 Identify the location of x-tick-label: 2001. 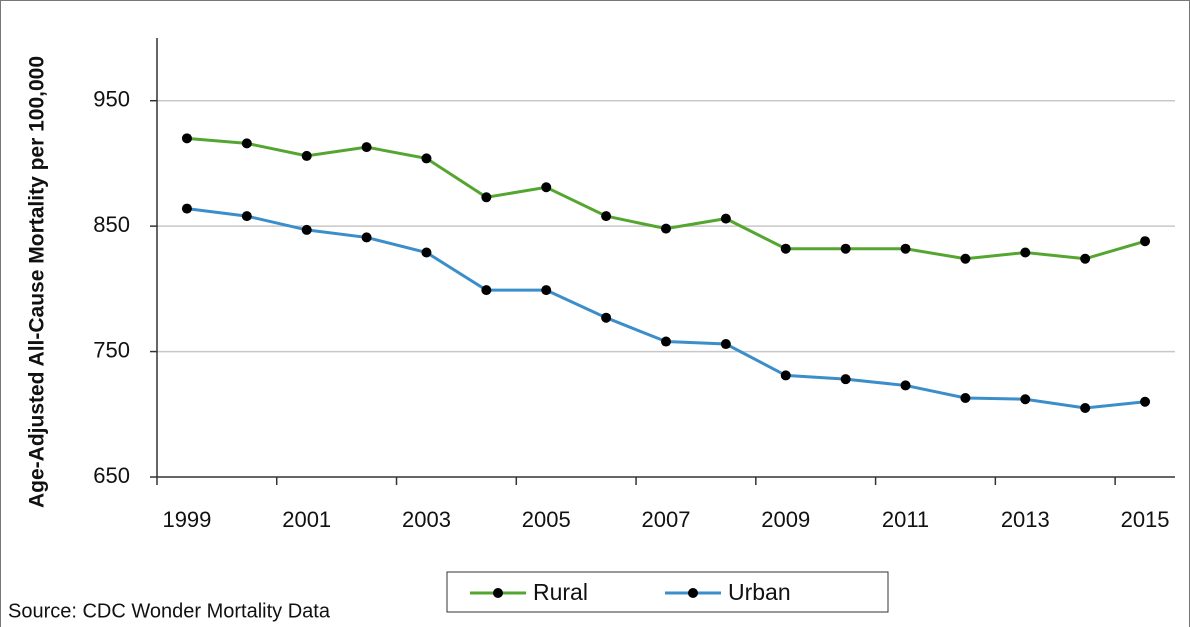
(306, 519).